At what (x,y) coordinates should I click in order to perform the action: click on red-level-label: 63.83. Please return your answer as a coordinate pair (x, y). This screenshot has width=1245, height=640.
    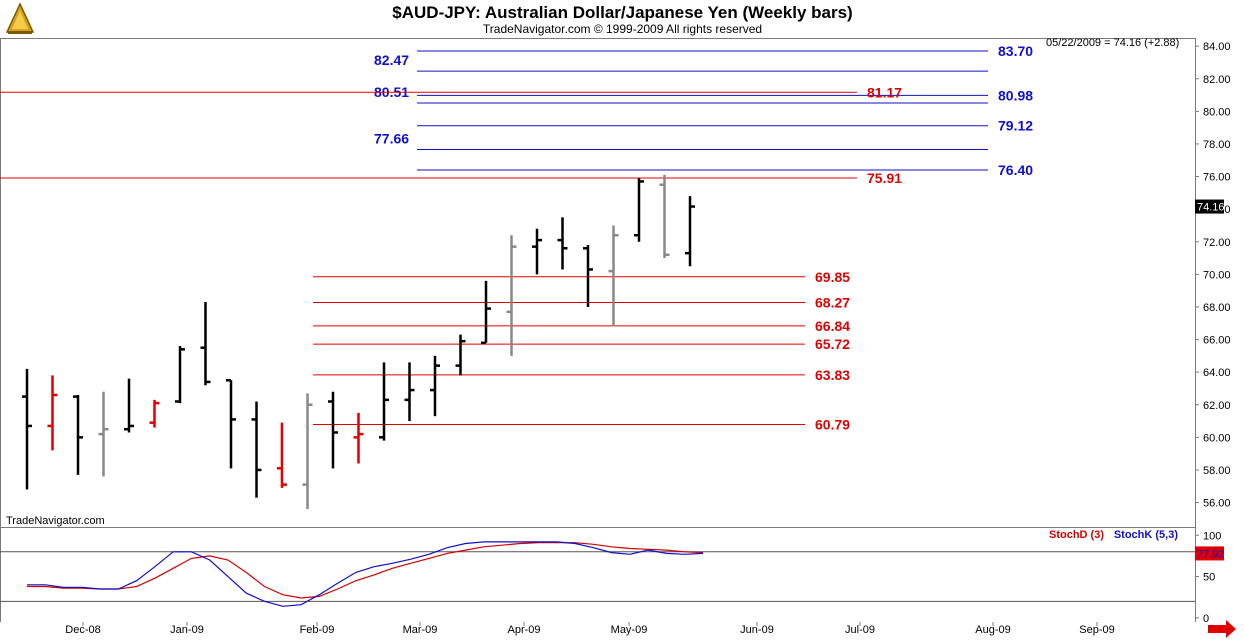
    Looking at the image, I should click on (832, 375).